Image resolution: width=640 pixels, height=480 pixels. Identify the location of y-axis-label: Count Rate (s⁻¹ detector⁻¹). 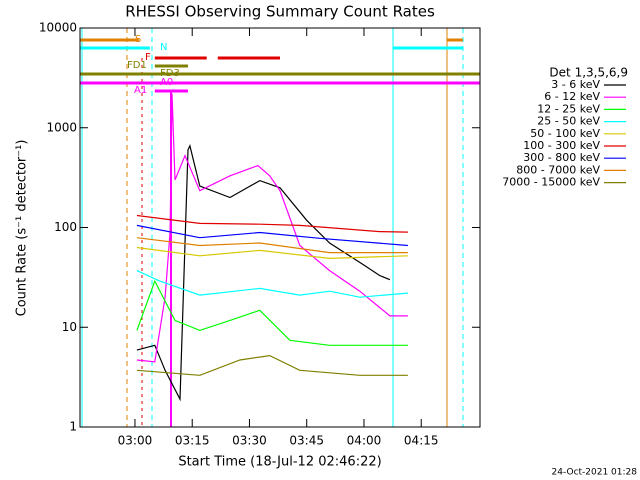
(22, 228).